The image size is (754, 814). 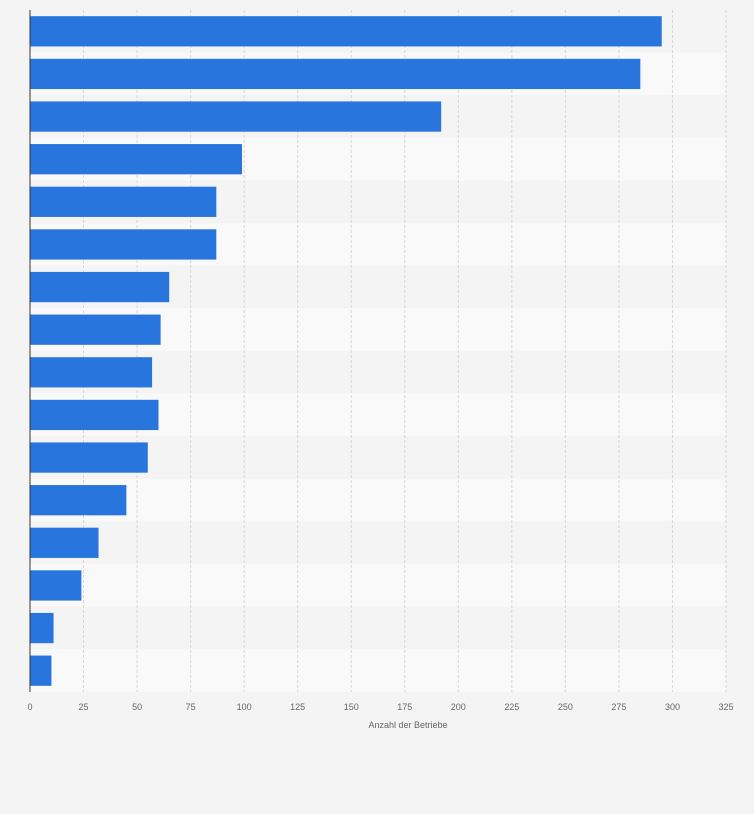 I want to click on x-tick-label: 200, so click(x=458, y=707).